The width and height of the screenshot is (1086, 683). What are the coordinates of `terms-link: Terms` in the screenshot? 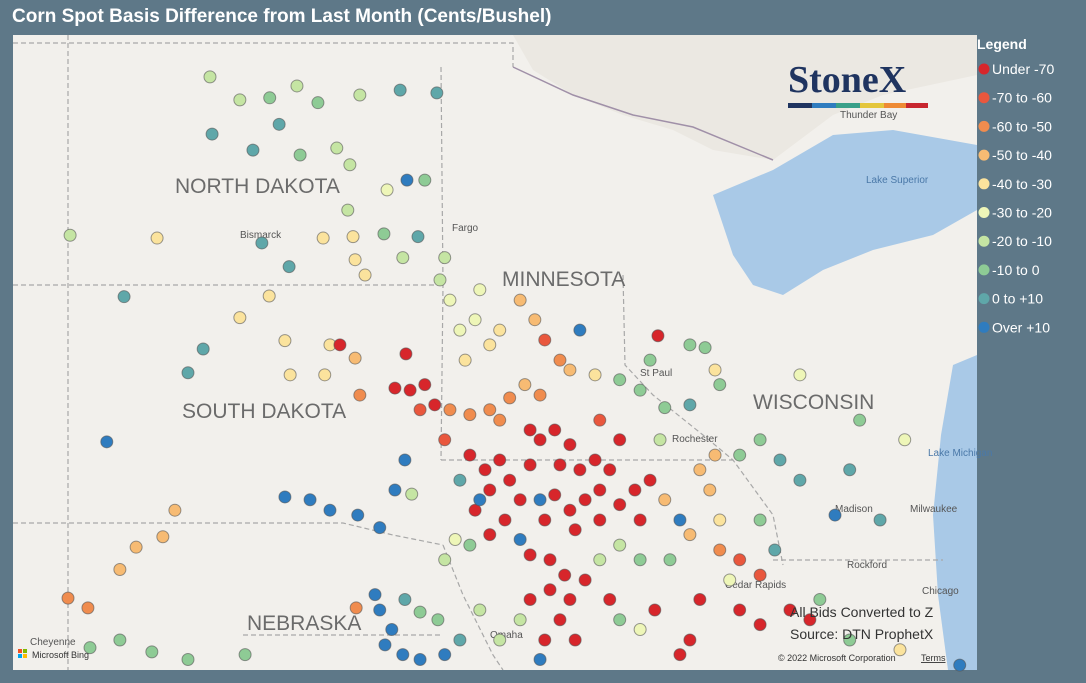 It's located at (933, 658).